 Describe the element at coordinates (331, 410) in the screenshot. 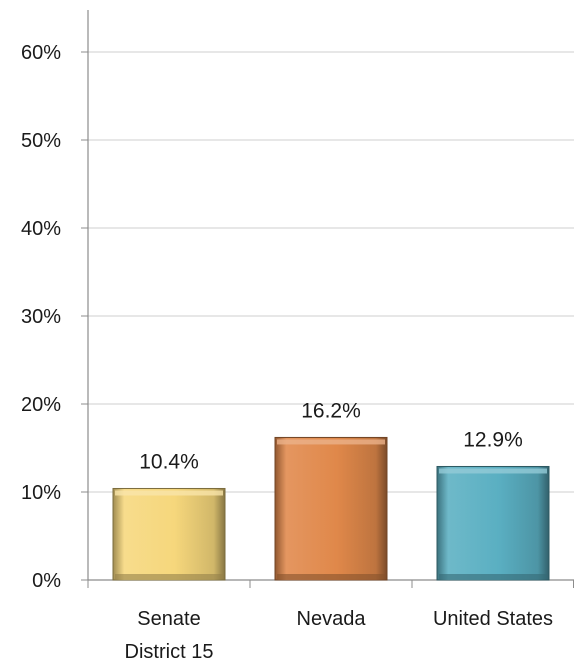

I see `data-label: 16.2%` at that location.